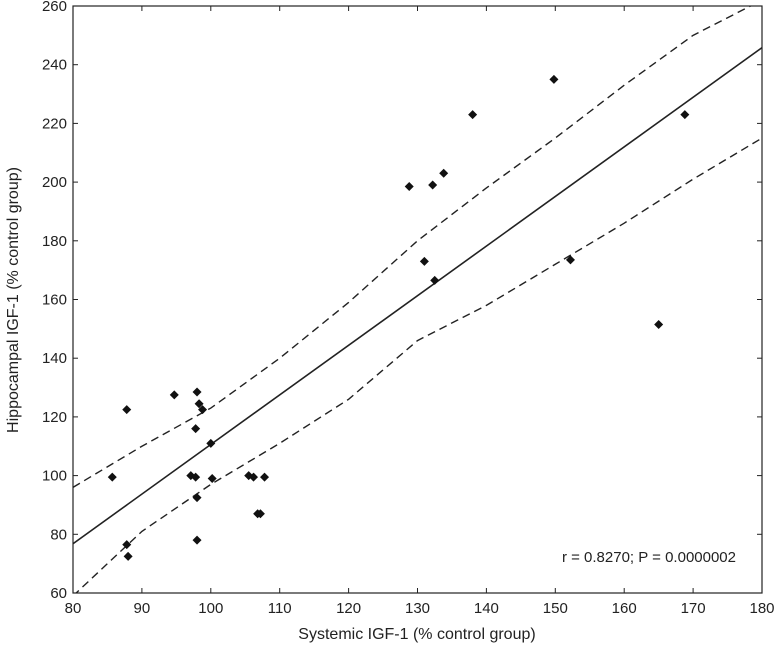 The image size is (779, 645). Describe the element at coordinates (486, 608) in the screenshot. I see `x-tick-label: 140` at that location.